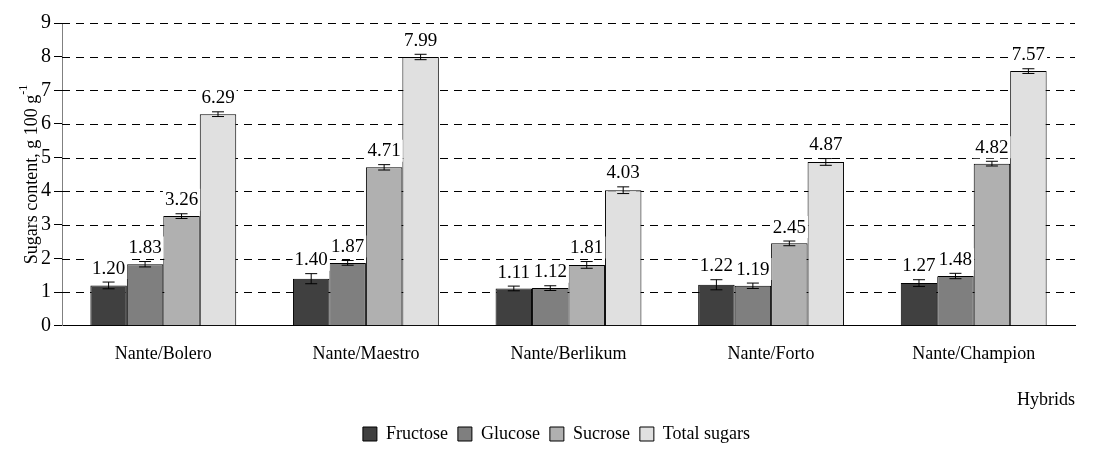 The width and height of the screenshot is (1103, 461). I want to click on data-label: 1.12, so click(550, 271).